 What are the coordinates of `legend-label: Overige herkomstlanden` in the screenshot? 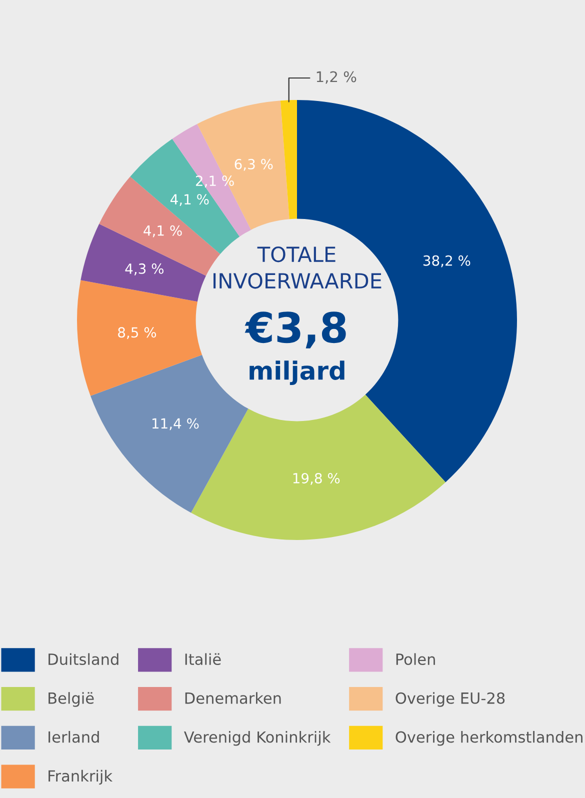 It's located at (489, 738).